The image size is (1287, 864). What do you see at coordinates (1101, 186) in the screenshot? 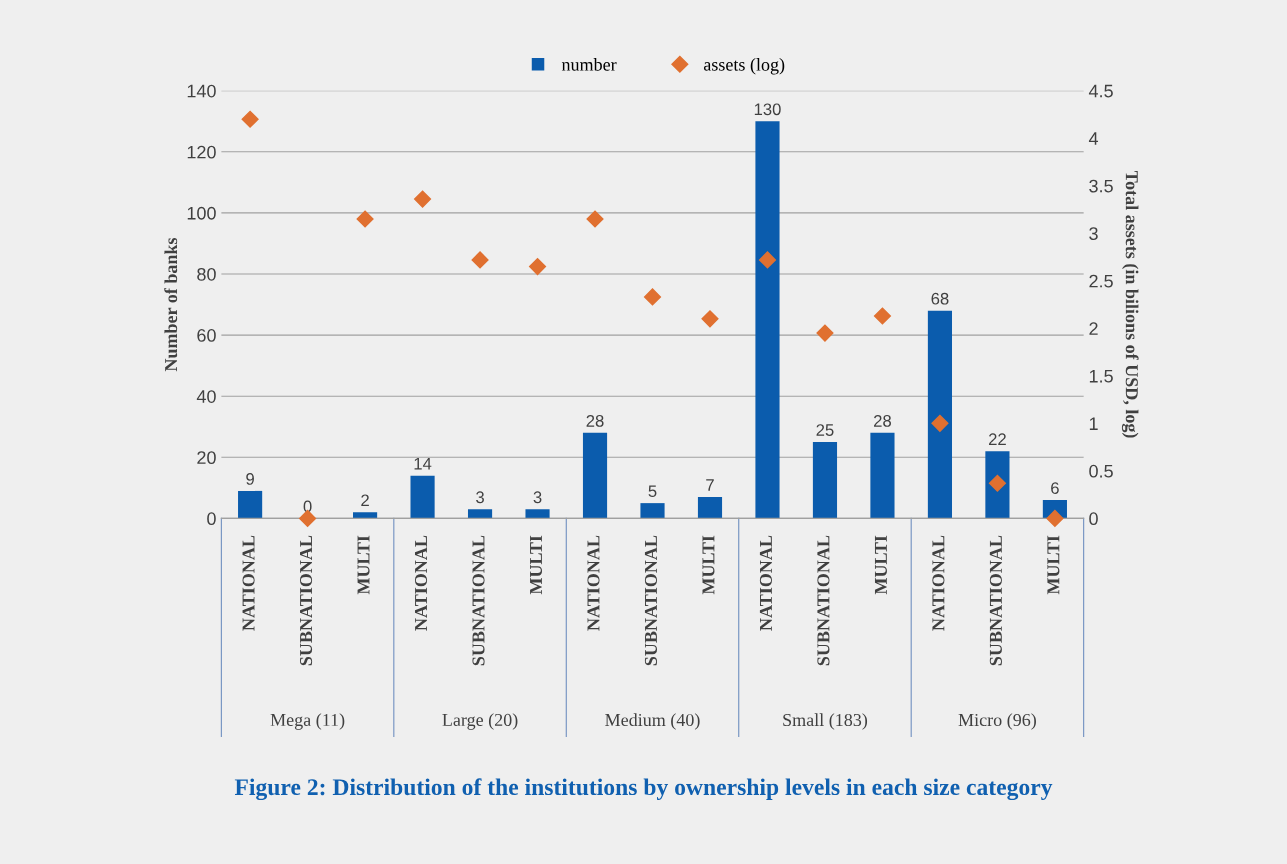
I see `y2-tick-label: 3.5` at bounding box center [1101, 186].